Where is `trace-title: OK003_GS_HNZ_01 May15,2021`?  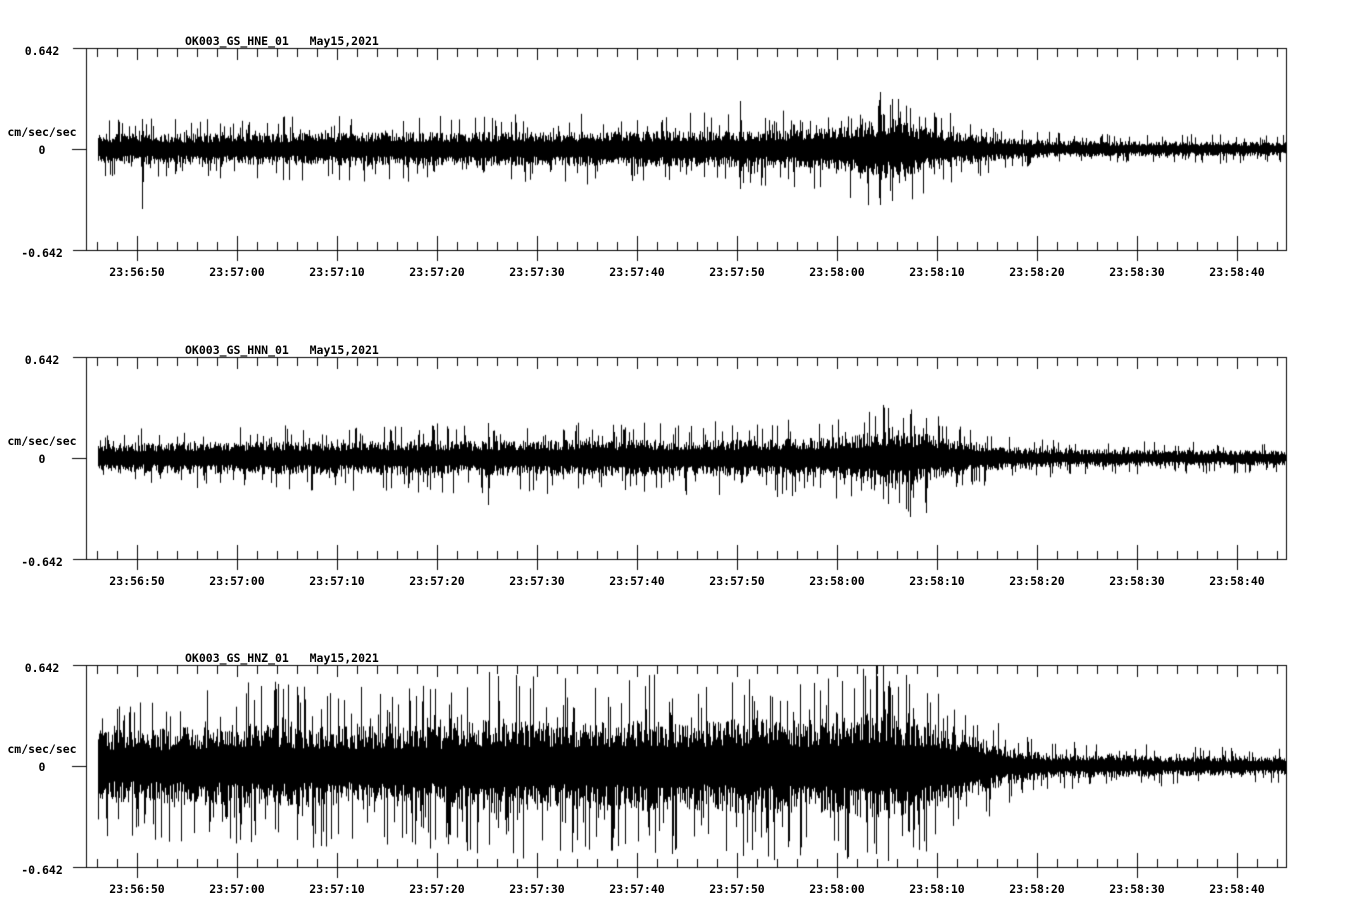
trace-title: OK003_GS_HNZ_01 May15,2021 is located at coordinates (282, 658).